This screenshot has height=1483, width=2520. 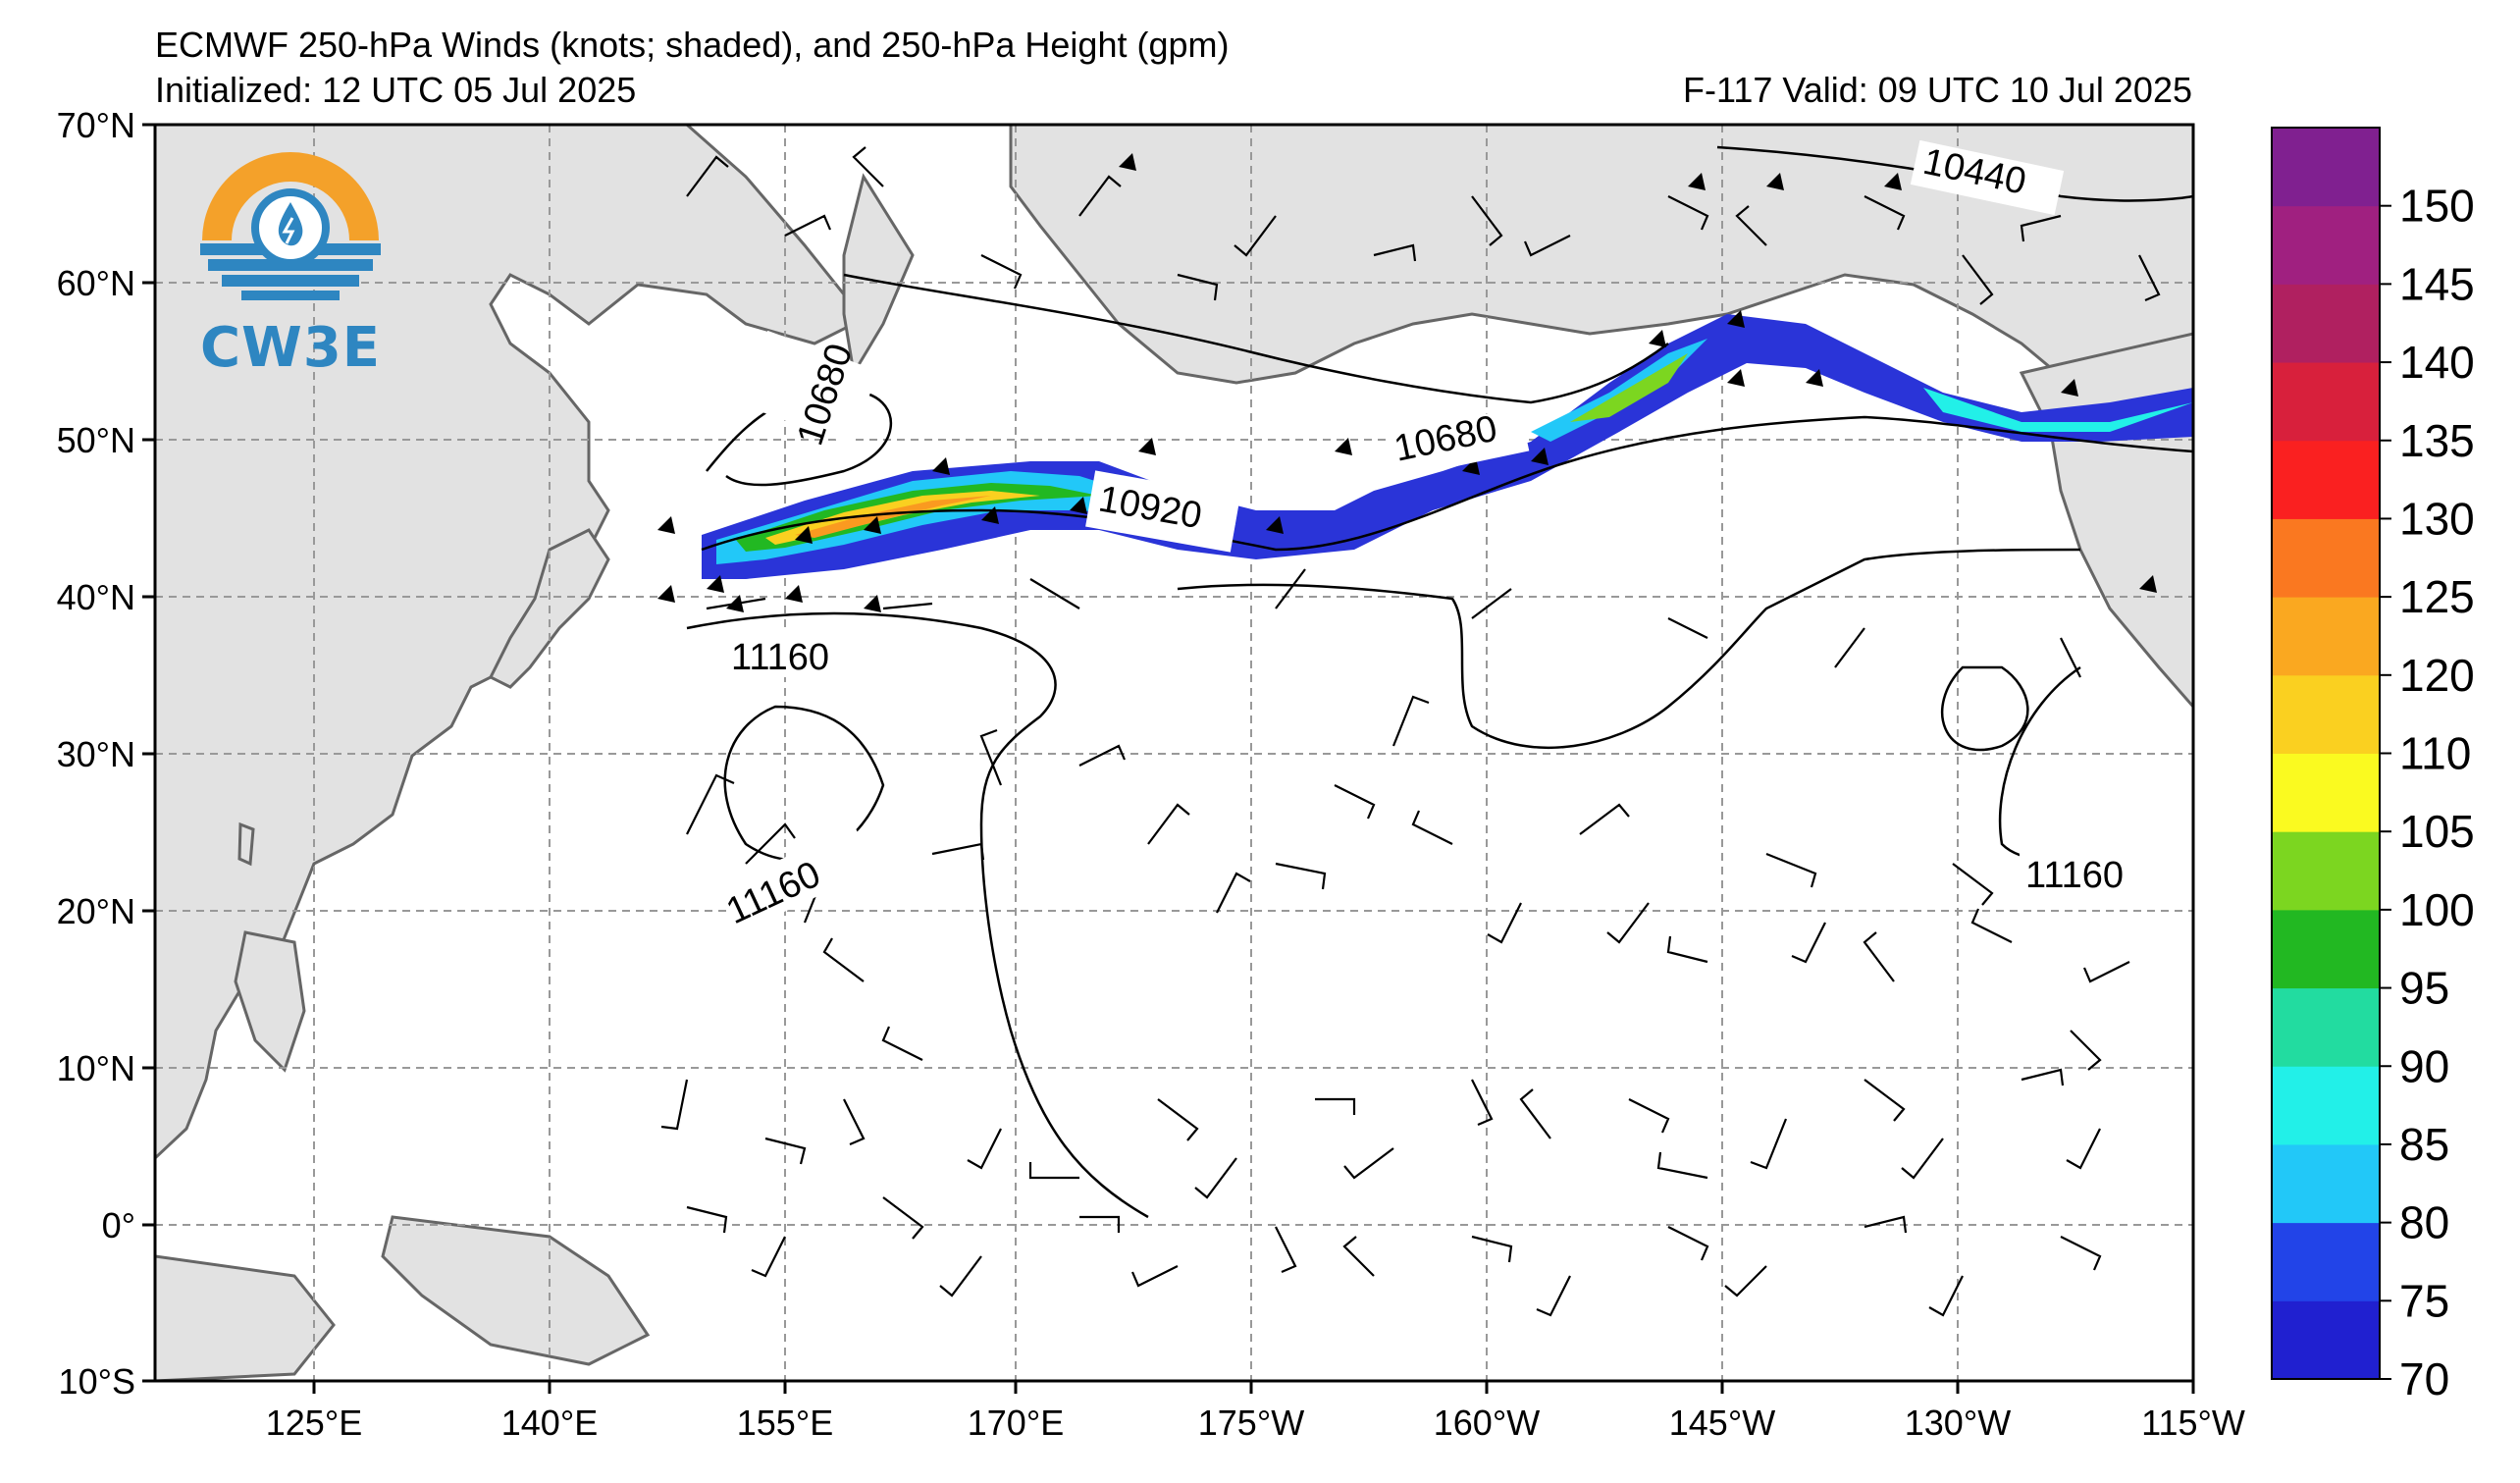 I want to click on lon-tick-label: 170°E, so click(x=1016, y=1423).